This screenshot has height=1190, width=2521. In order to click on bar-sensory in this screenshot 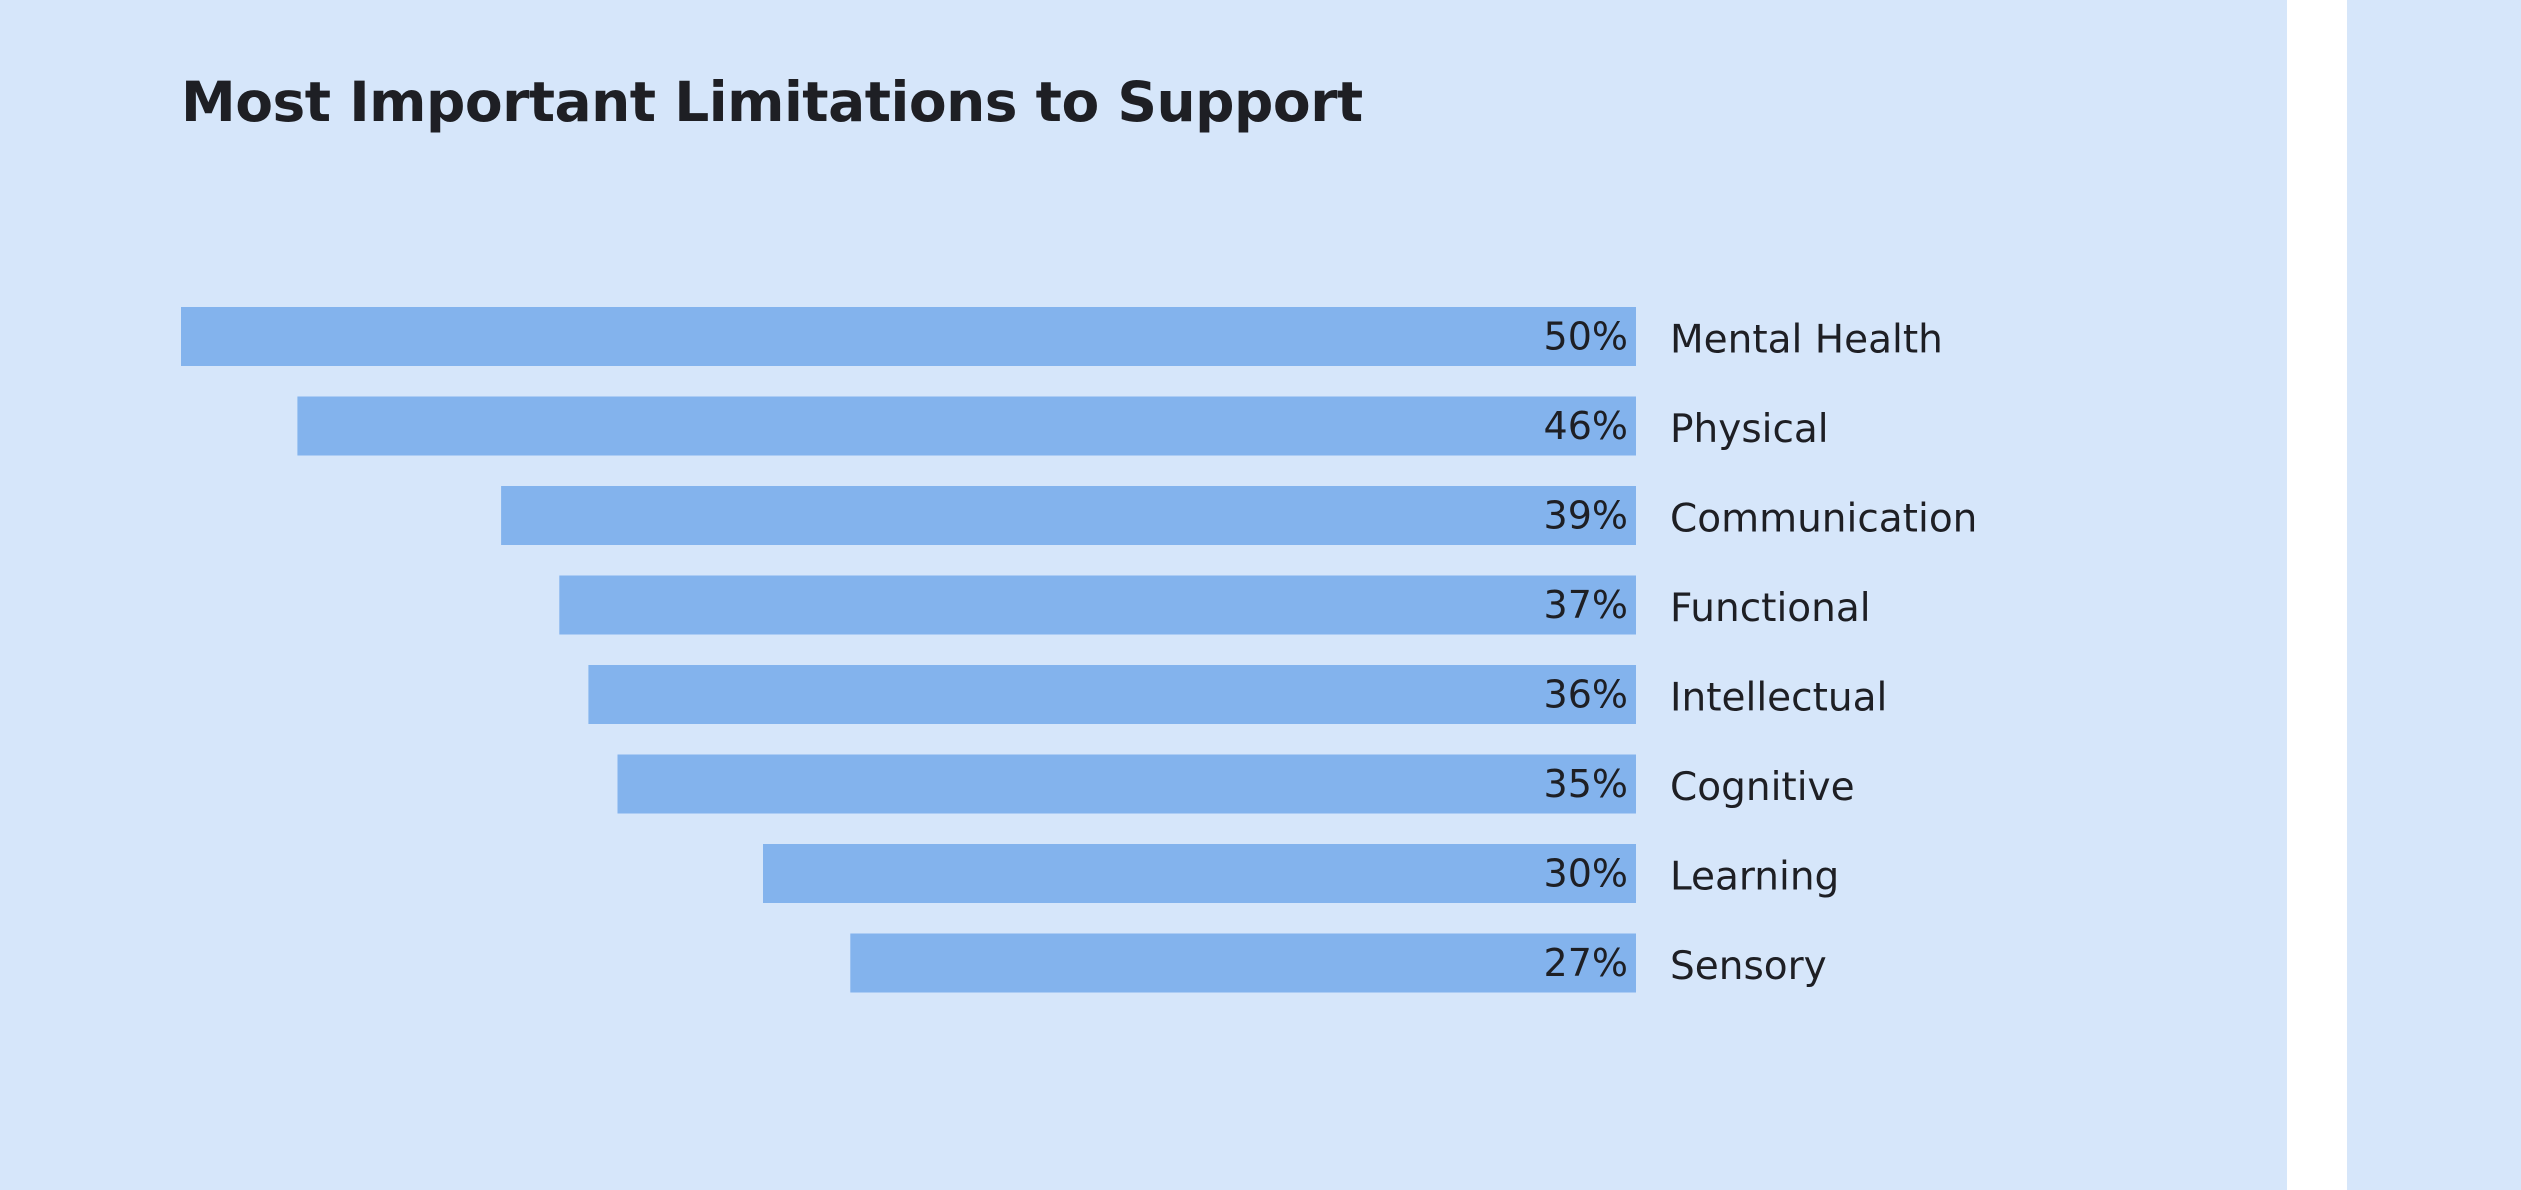, I will do `click(1243, 963)`.